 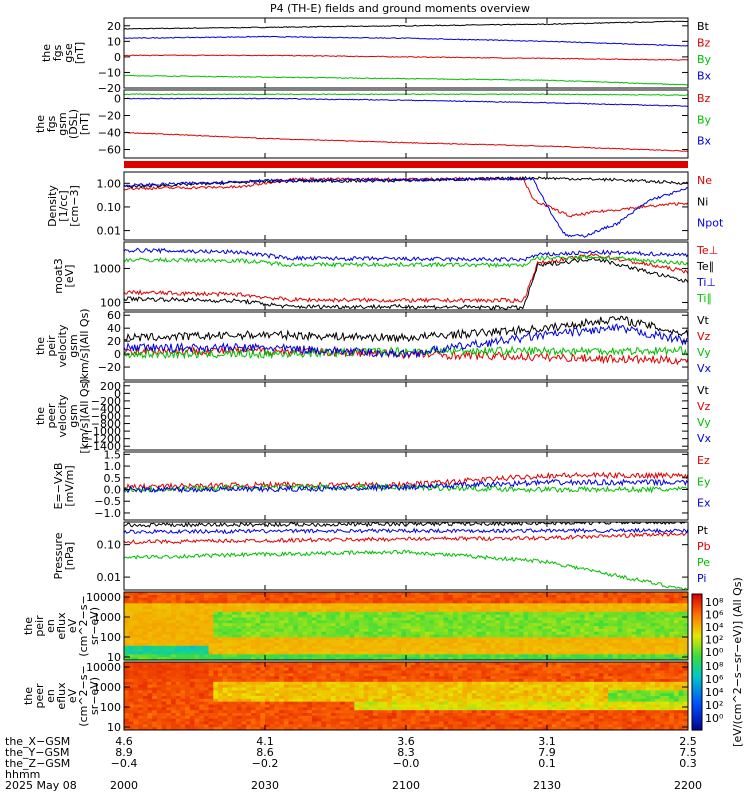 I want to click on y-axis-label: [km/s](All Qs), so click(x=84, y=345).